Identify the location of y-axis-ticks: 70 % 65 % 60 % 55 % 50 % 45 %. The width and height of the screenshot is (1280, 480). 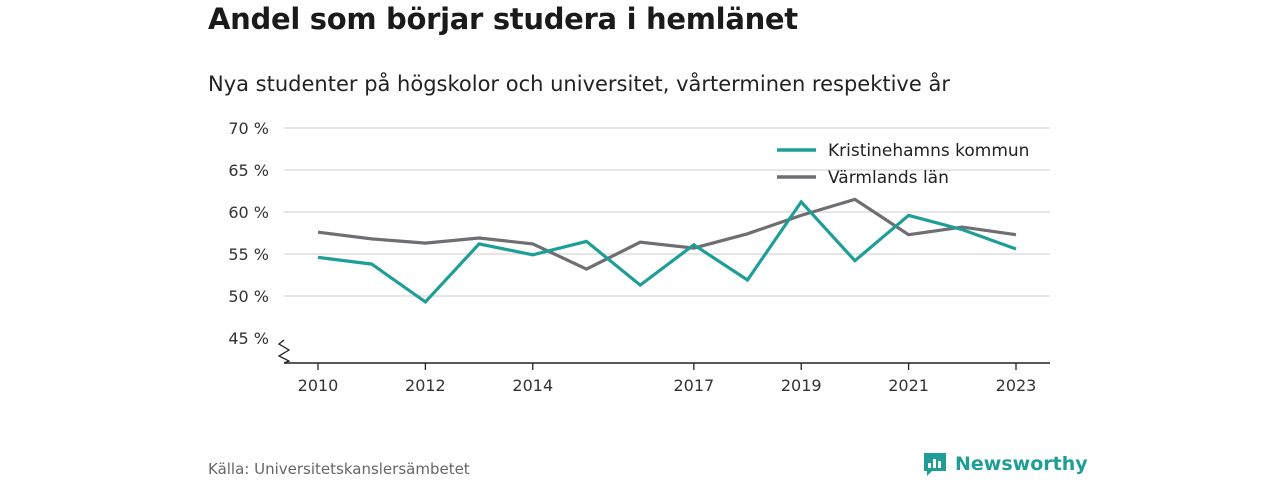
(248, 233).